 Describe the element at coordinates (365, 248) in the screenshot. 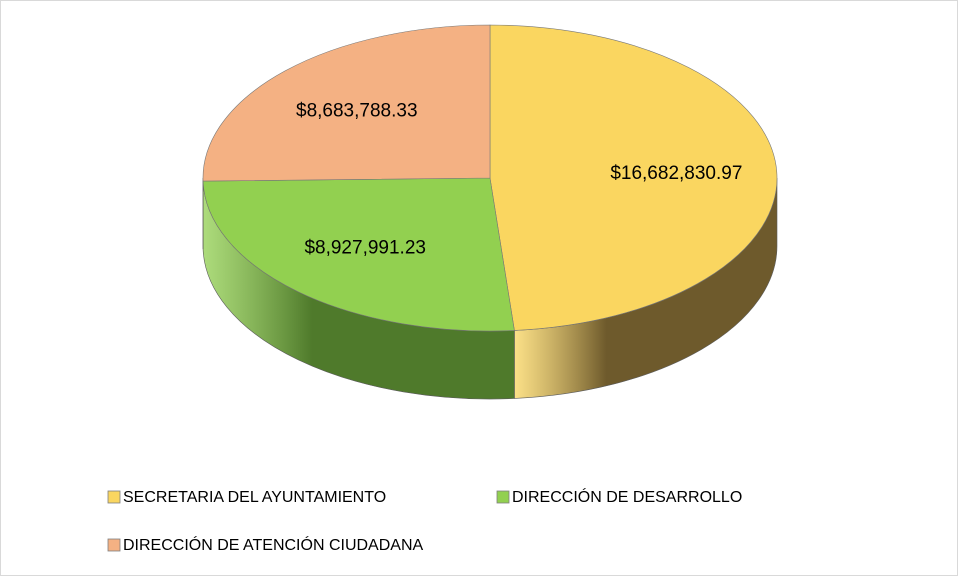

I see `data-label: $8,927,991.23` at that location.